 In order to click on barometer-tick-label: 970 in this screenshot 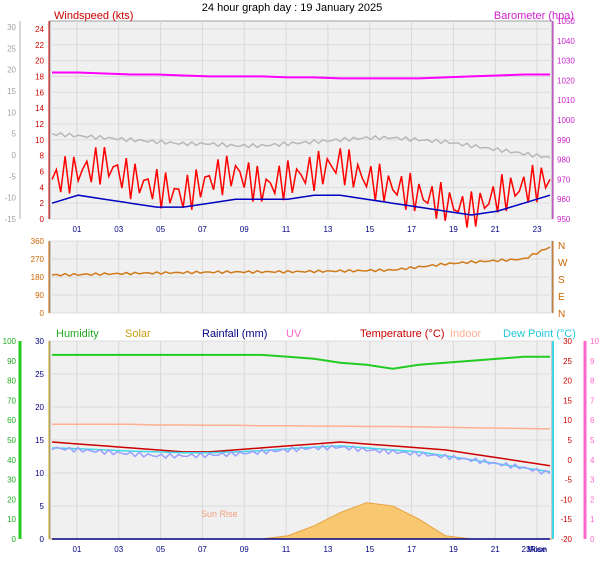, I will do `click(564, 179)`.